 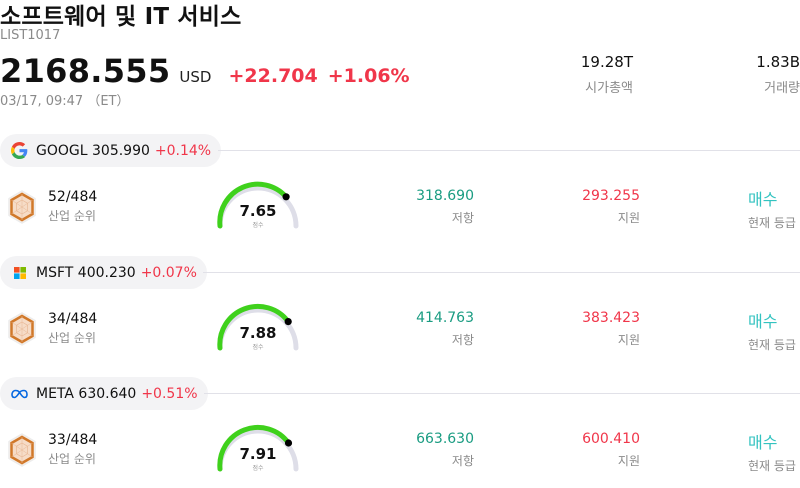 What do you see at coordinates (445, 196) in the screenshot?
I see `resistance-value: 318.690` at bounding box center [445, 196].